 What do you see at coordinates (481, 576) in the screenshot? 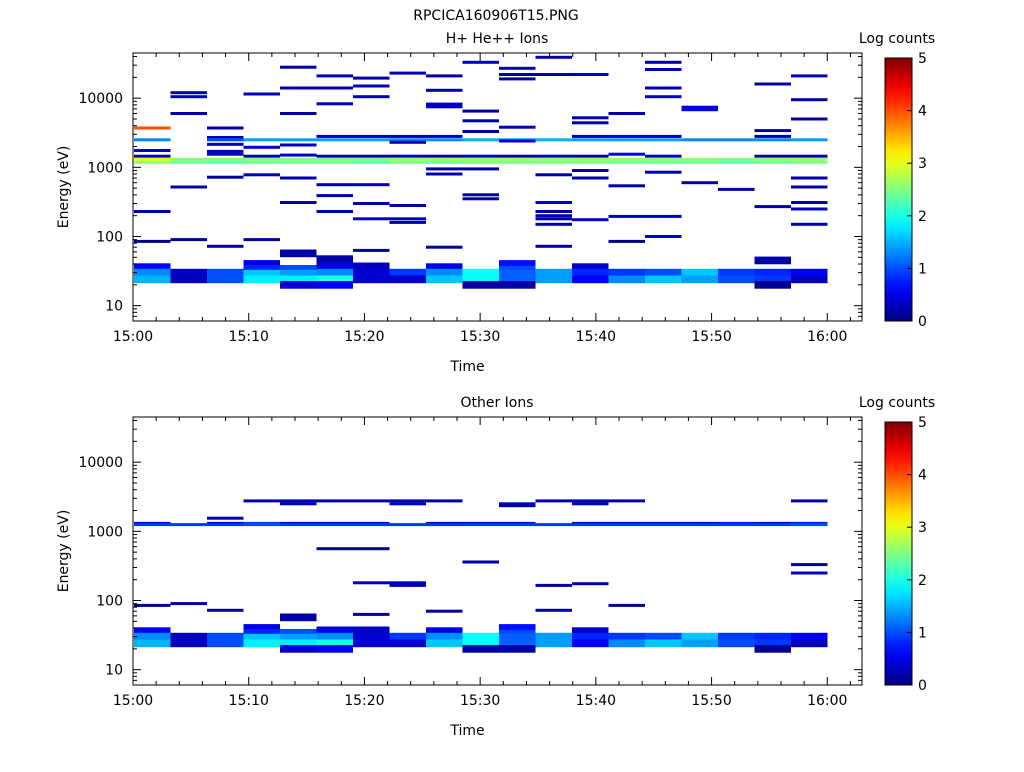
I see `heatmap-cells` at bounding box center [481, 576].